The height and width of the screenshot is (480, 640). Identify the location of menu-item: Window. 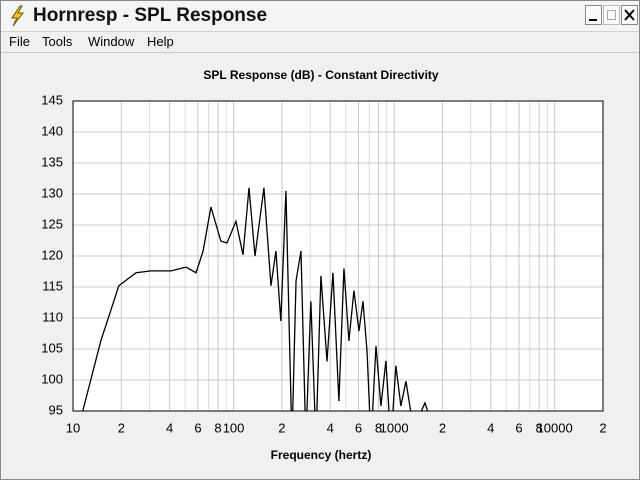
(111, 41).